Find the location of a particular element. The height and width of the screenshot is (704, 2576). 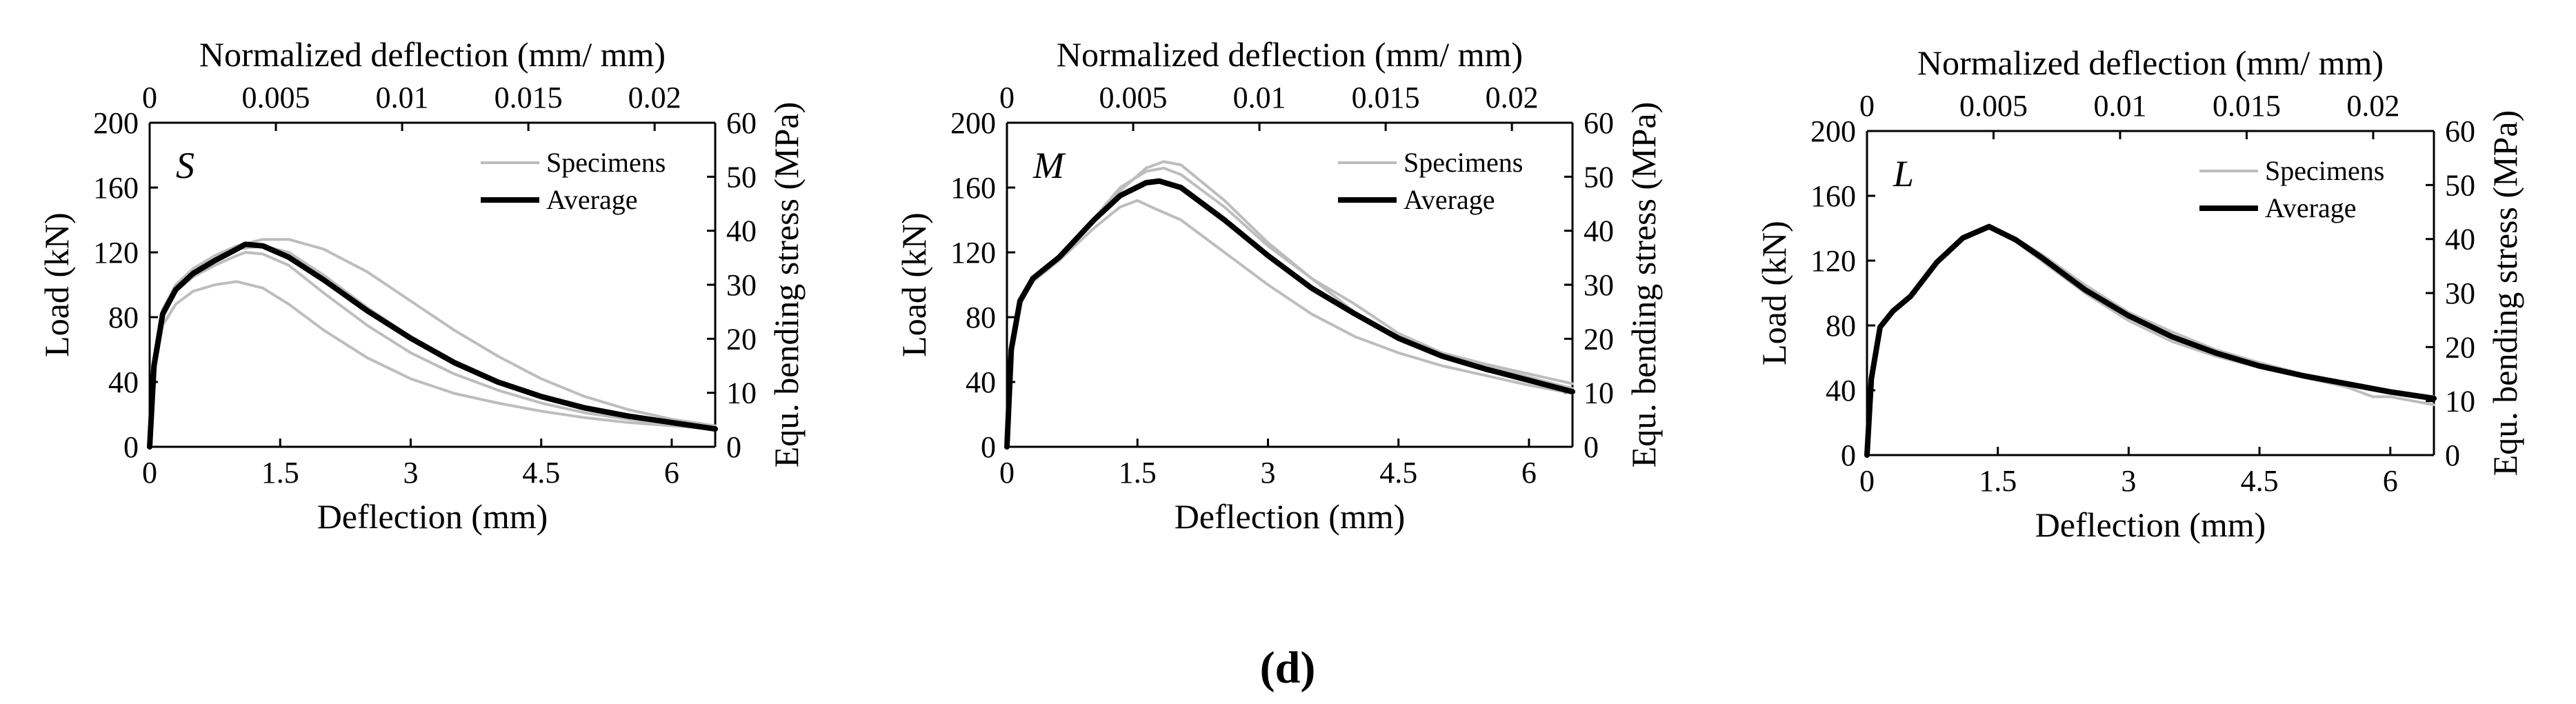

figure-caption: (d) is located at coordinates (1288, 668).